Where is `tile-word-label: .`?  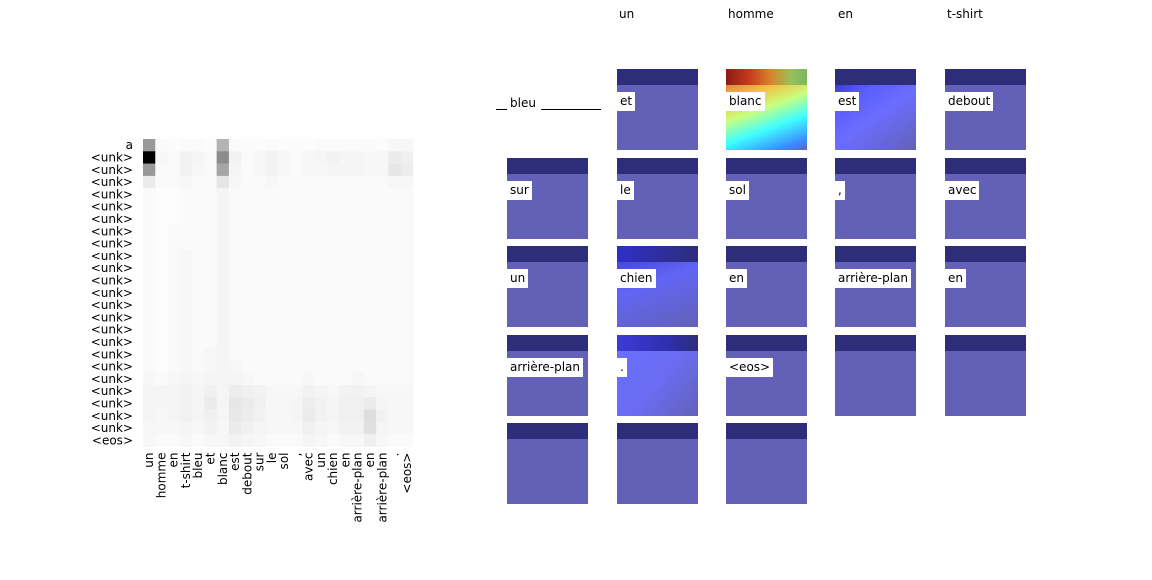 tile-word-label: . is located at coordinates (622, 367).